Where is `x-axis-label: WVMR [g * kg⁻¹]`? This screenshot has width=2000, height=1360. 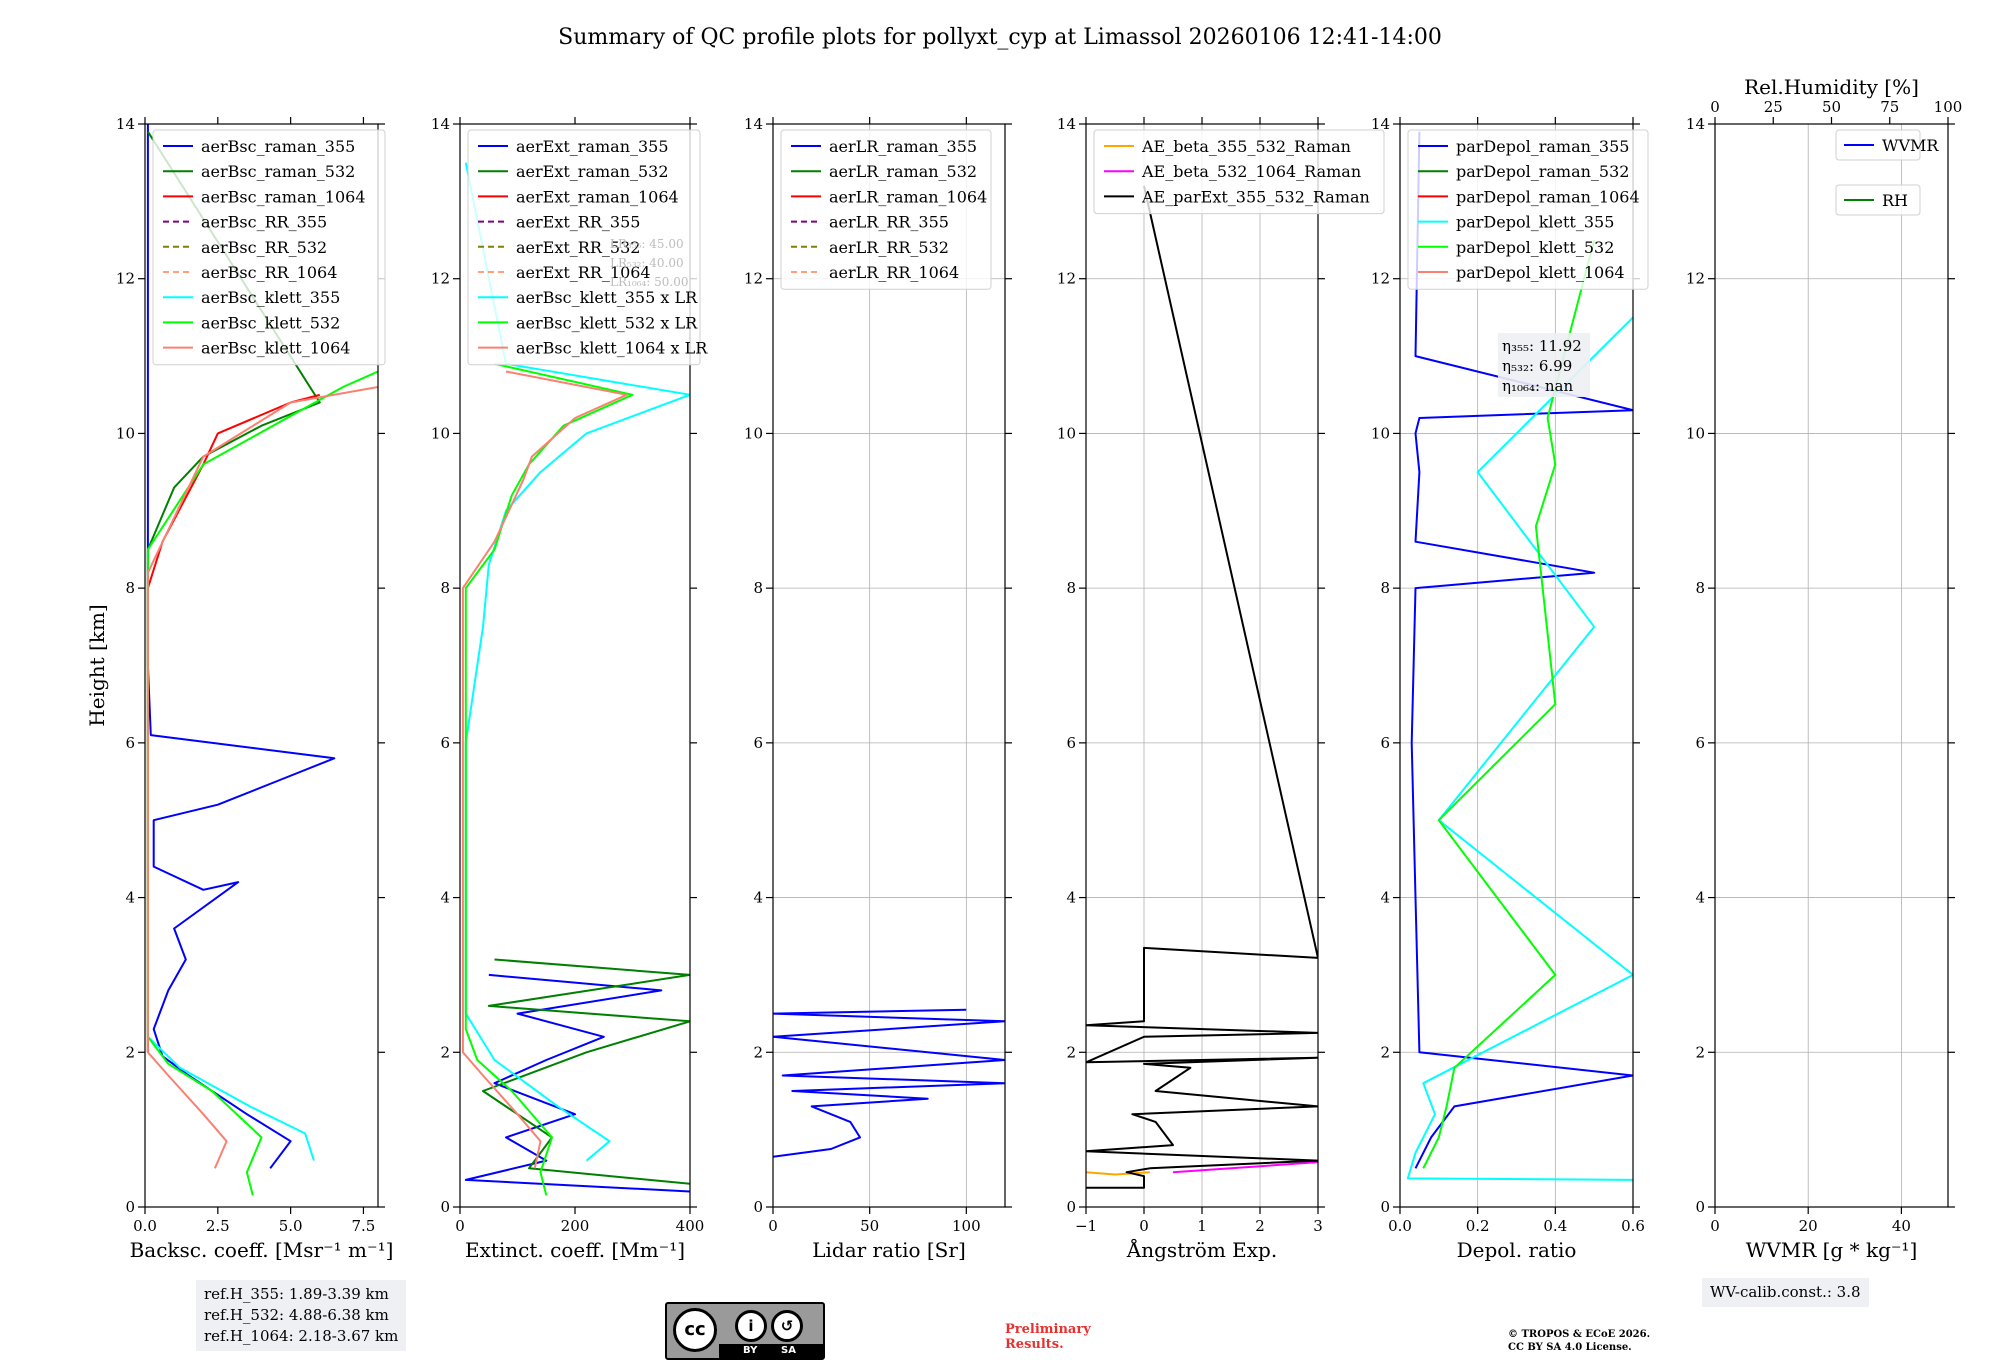
x-axis-label: WVMR [g * kg⁻¹] is located at coordinates (1832, 1250).